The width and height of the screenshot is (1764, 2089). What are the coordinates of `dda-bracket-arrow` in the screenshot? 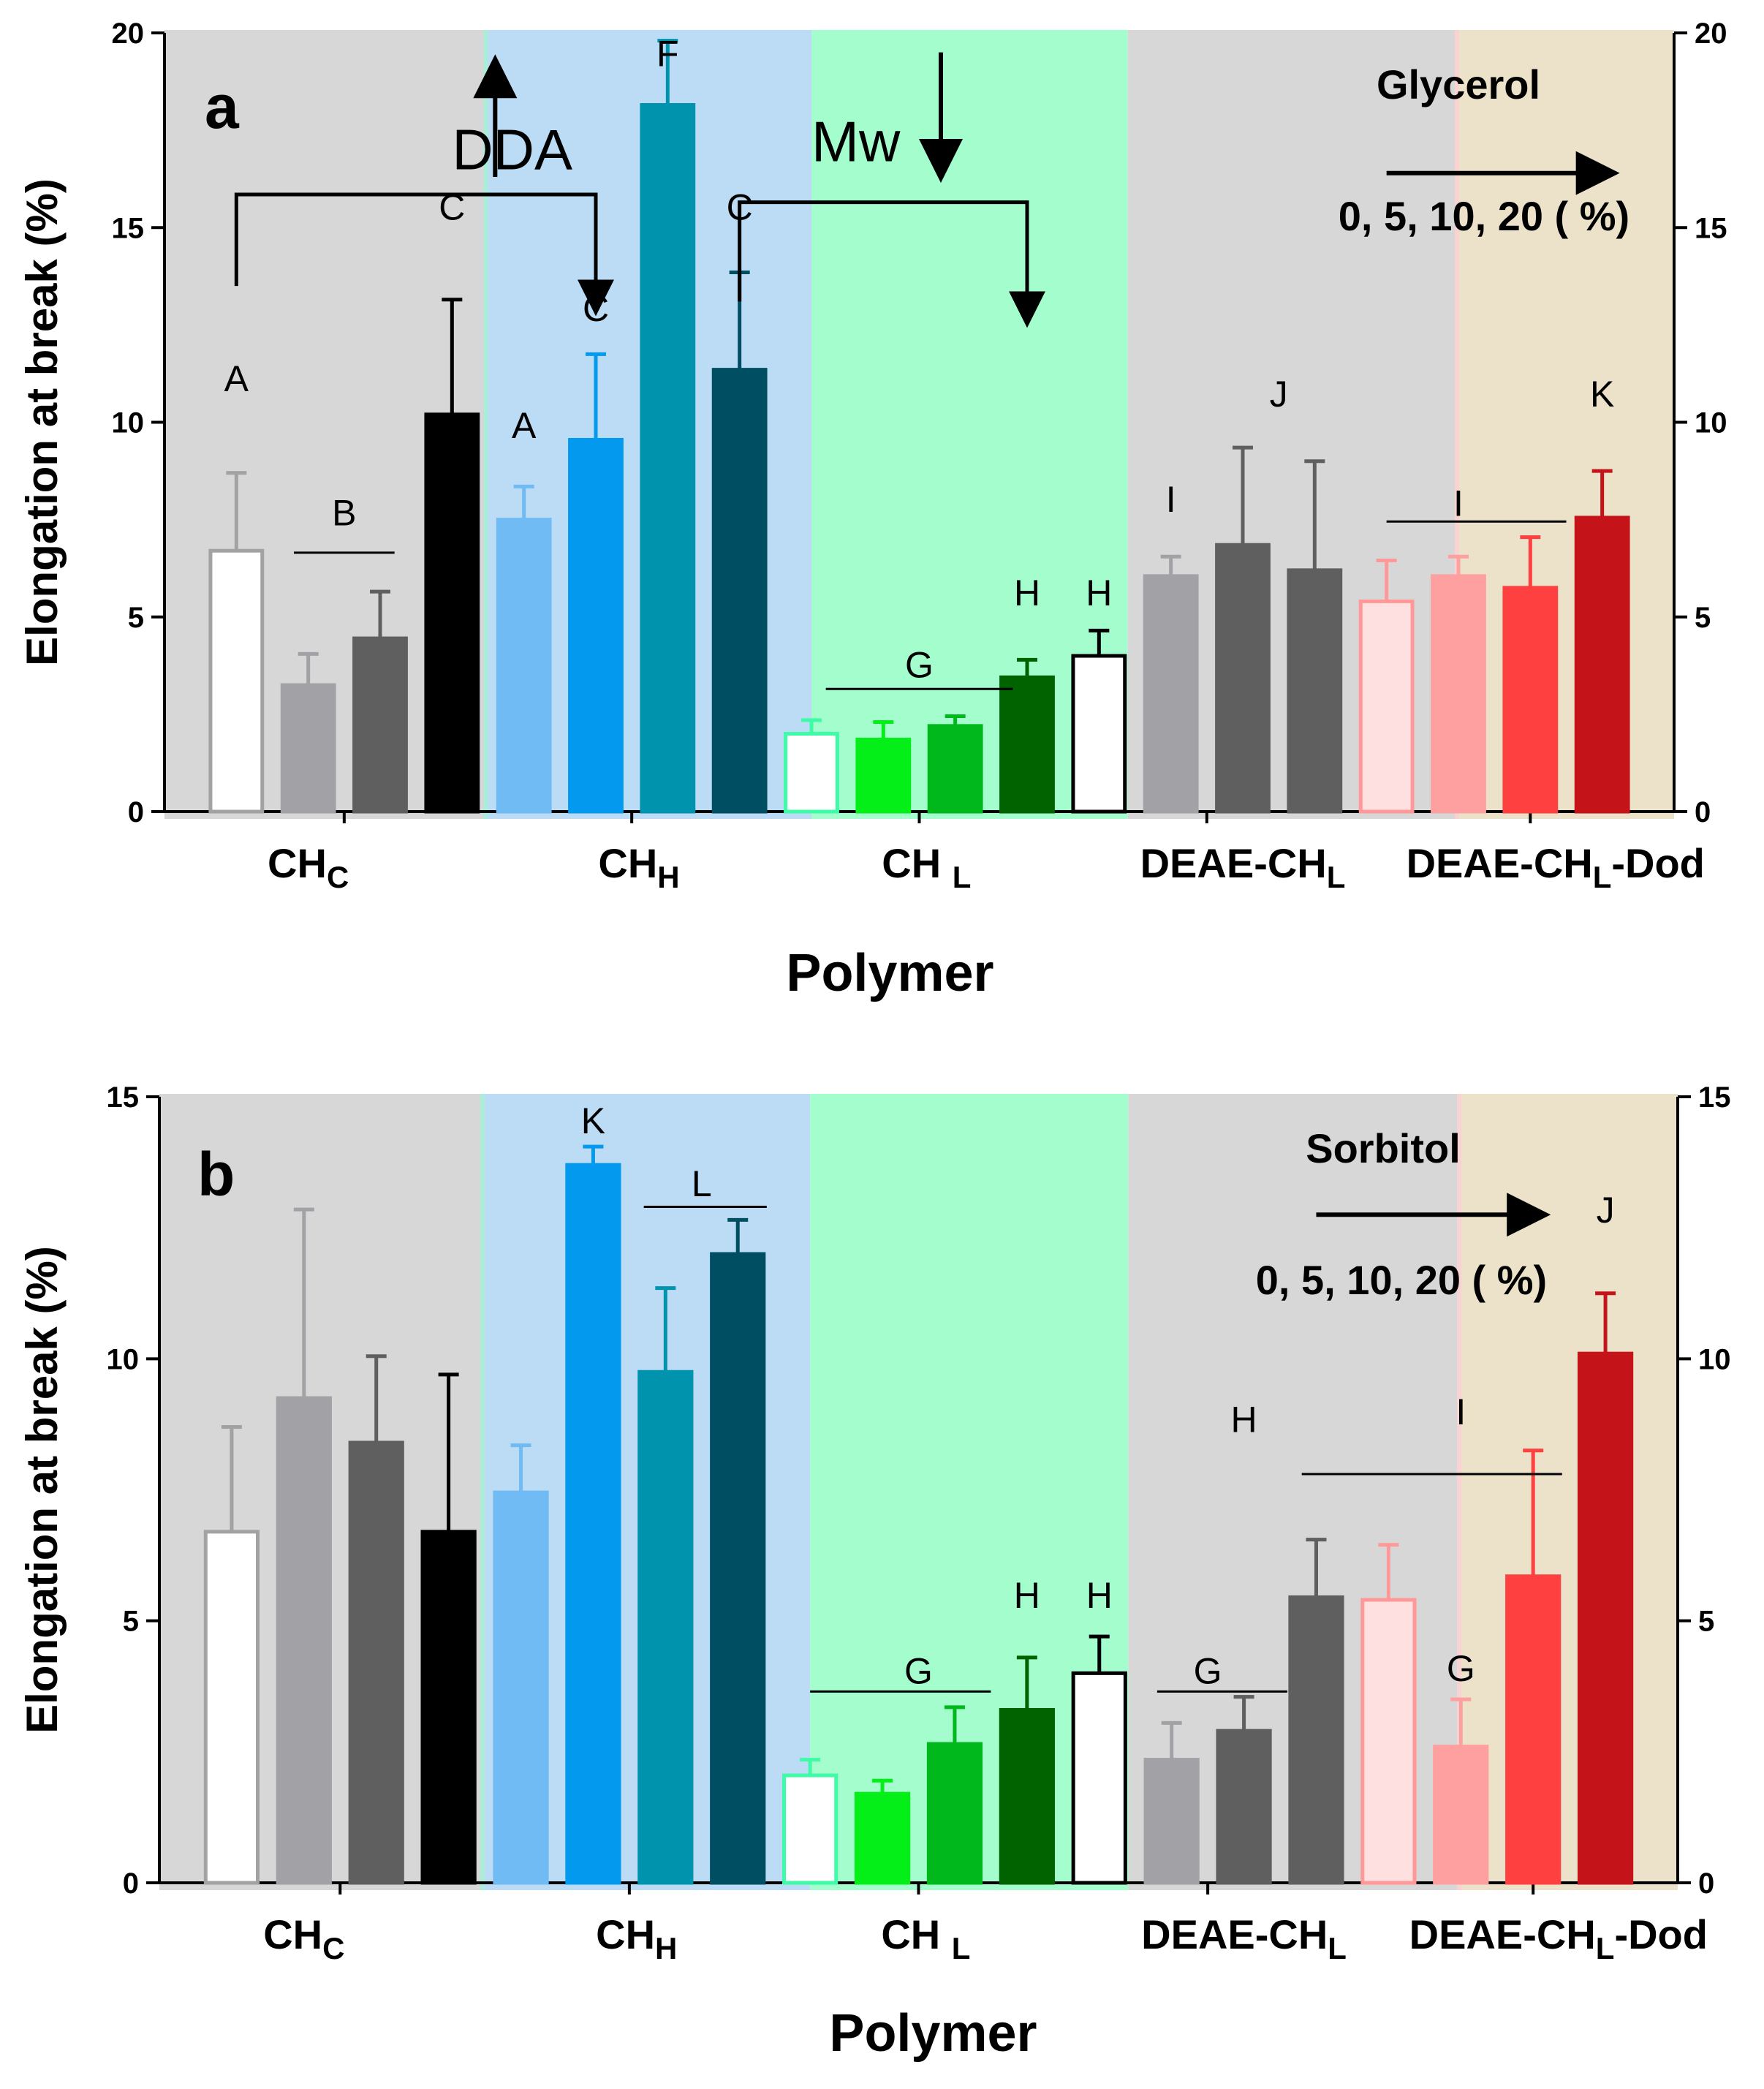 It's located at (424, 254).